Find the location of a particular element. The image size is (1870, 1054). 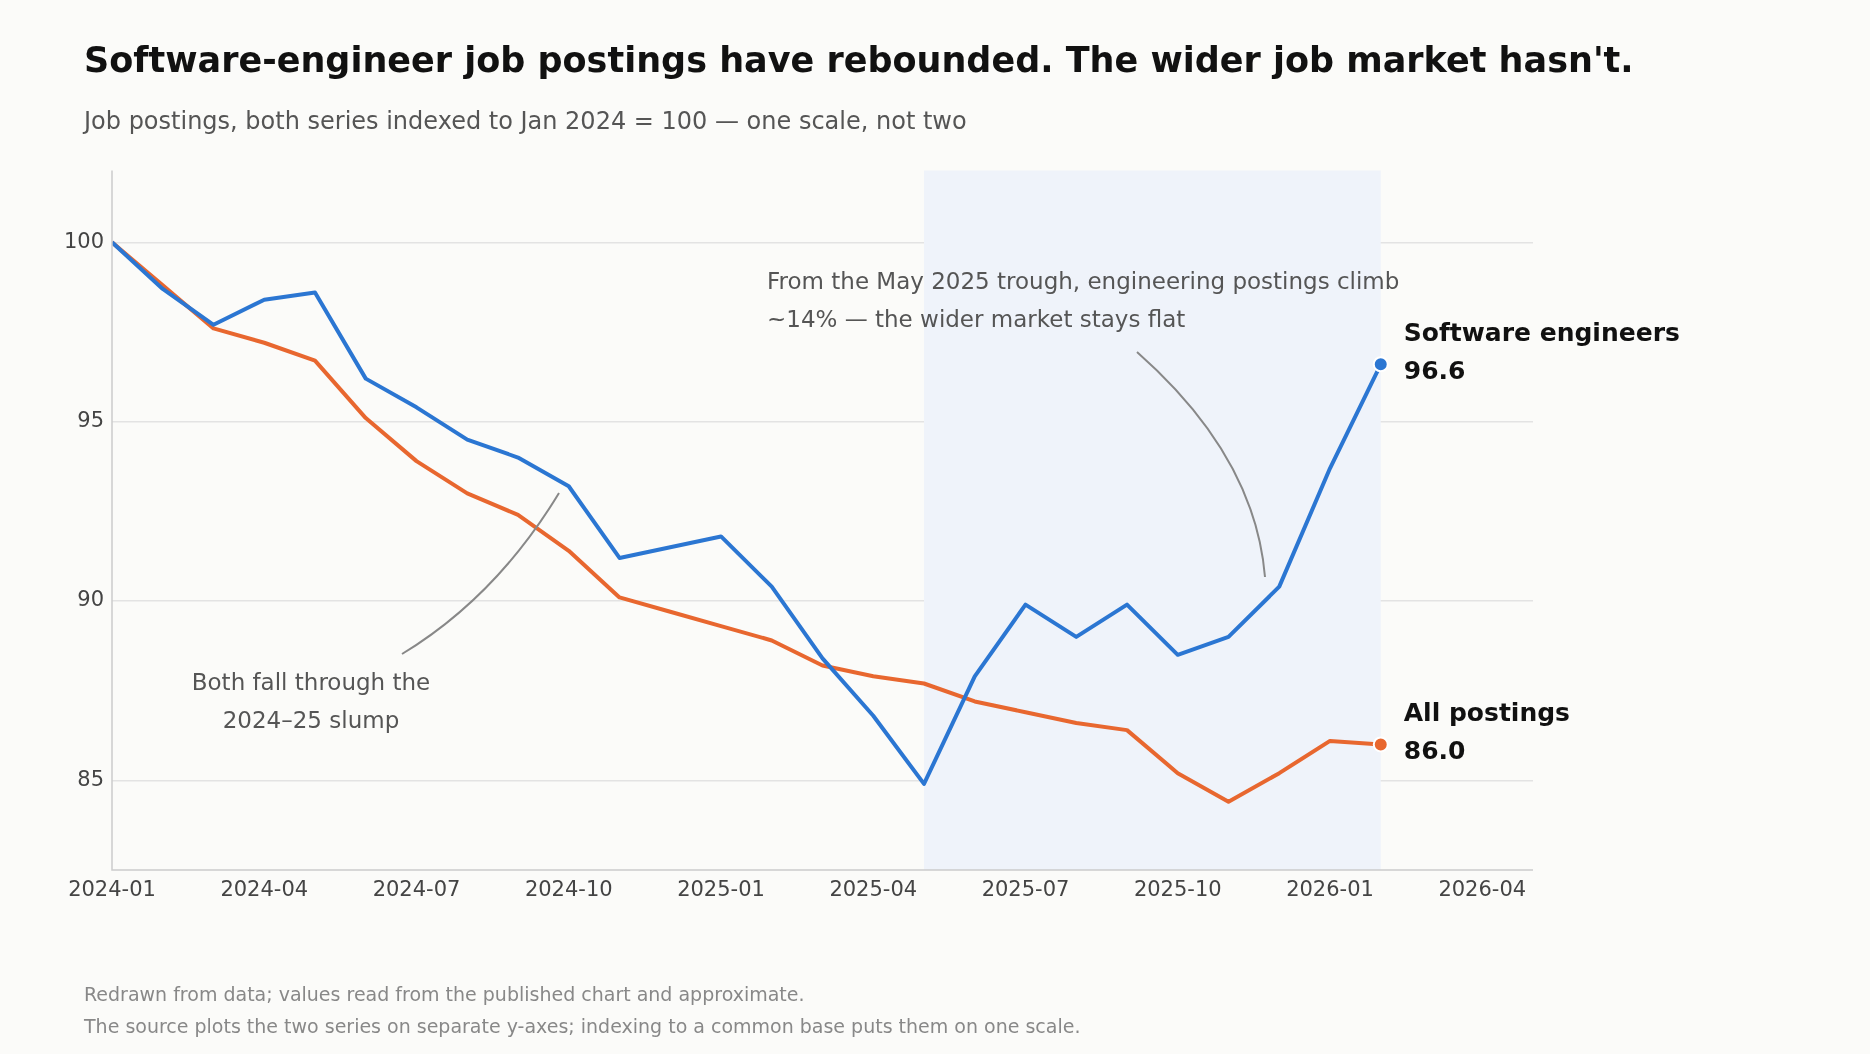

y-tick-label: 85 is located at coordinates (90, 778).